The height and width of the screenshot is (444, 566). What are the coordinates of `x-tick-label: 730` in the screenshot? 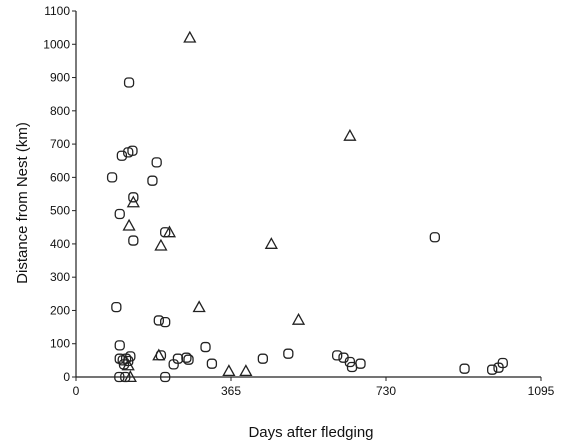 It's located at (386, 391).